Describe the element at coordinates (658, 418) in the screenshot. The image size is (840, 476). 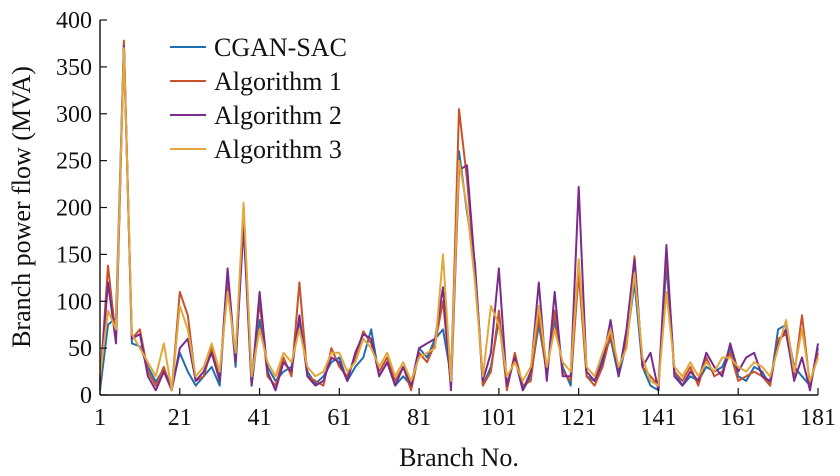
I see `x-tick-label: 141` at that location.